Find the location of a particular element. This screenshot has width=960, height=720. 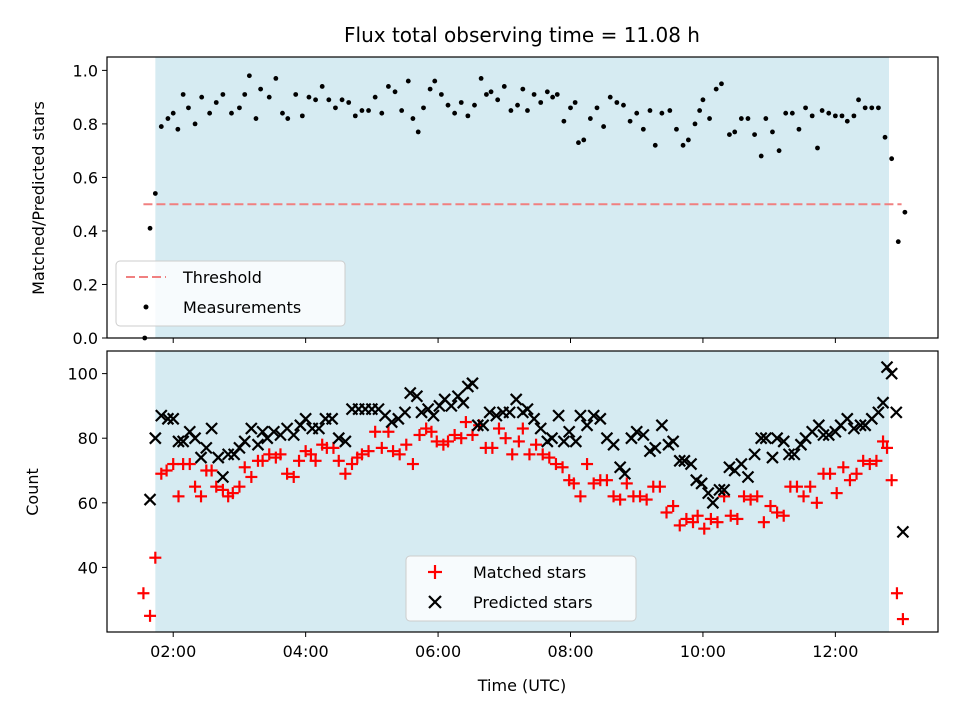

y-tick-label: 40 is located at coordinates (88, 567).